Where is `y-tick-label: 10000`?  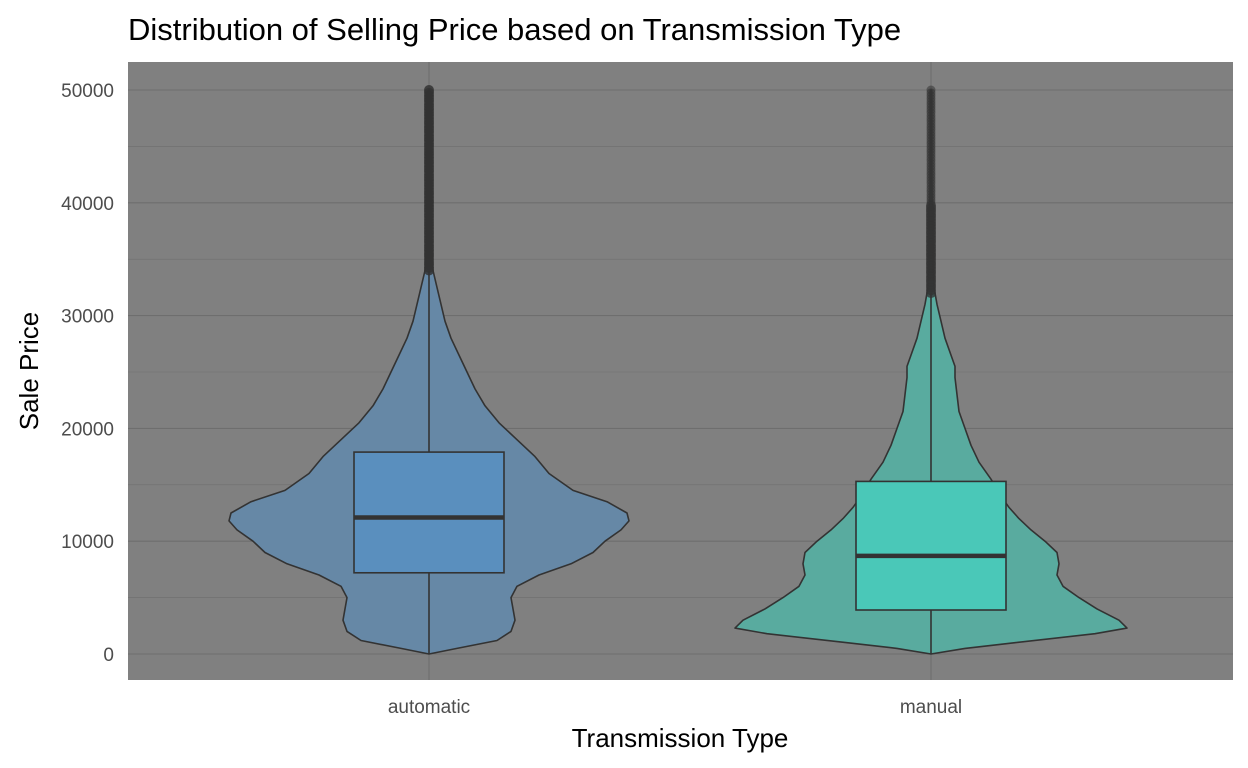 y-tick-label: 10000 is located at coordinates (87, 542).